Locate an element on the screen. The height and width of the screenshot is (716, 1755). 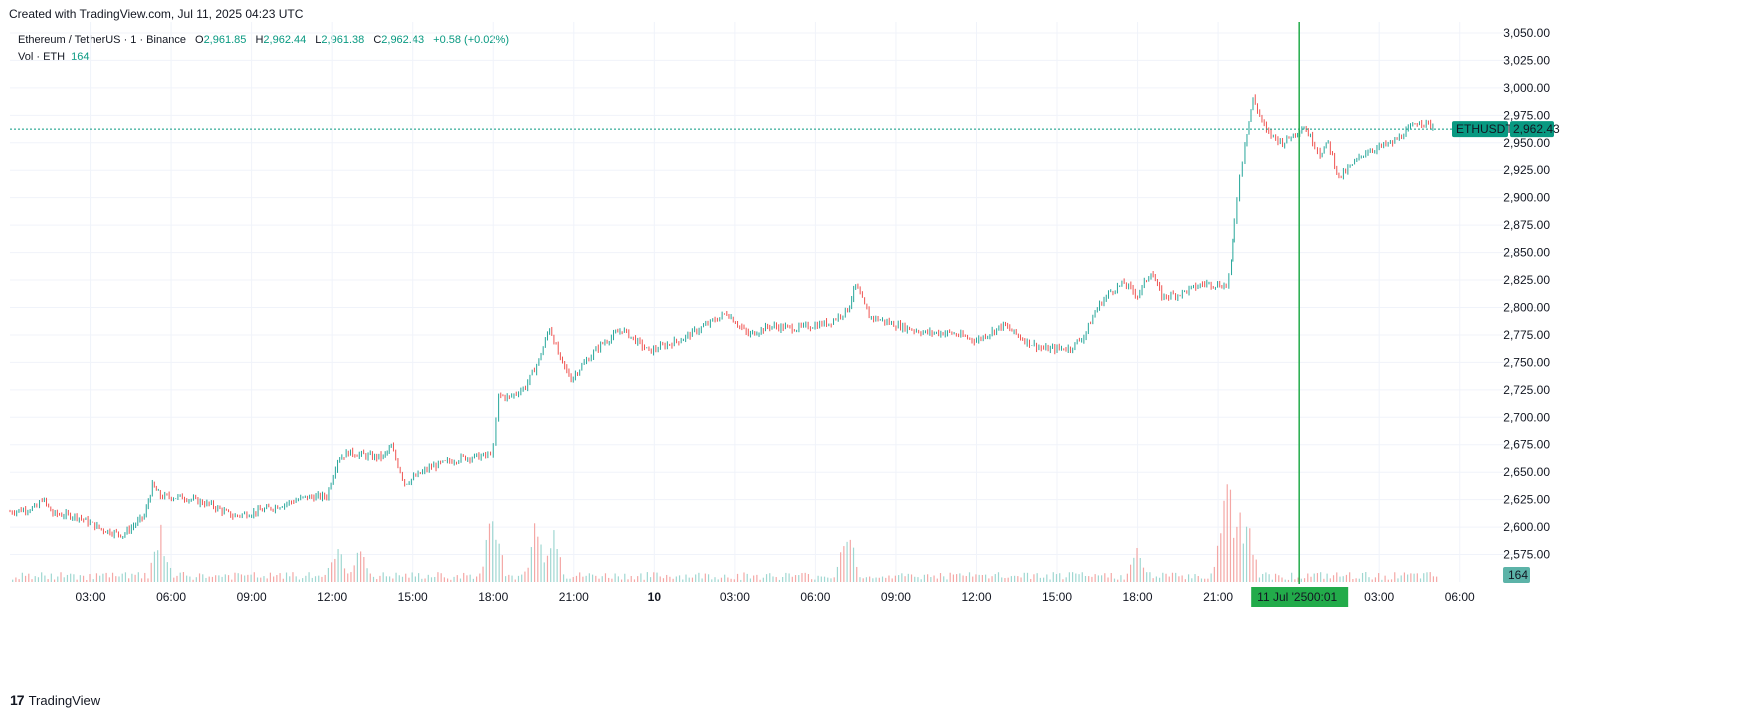
price-tag: ETHUSDT 2,962.43 is located at coordinates (1506, 129).